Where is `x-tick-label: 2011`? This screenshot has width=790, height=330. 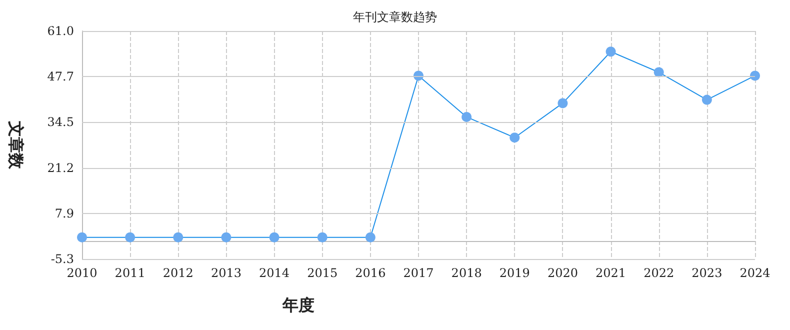
x-tick-label: 2011 is located at coordinates (130, 273).